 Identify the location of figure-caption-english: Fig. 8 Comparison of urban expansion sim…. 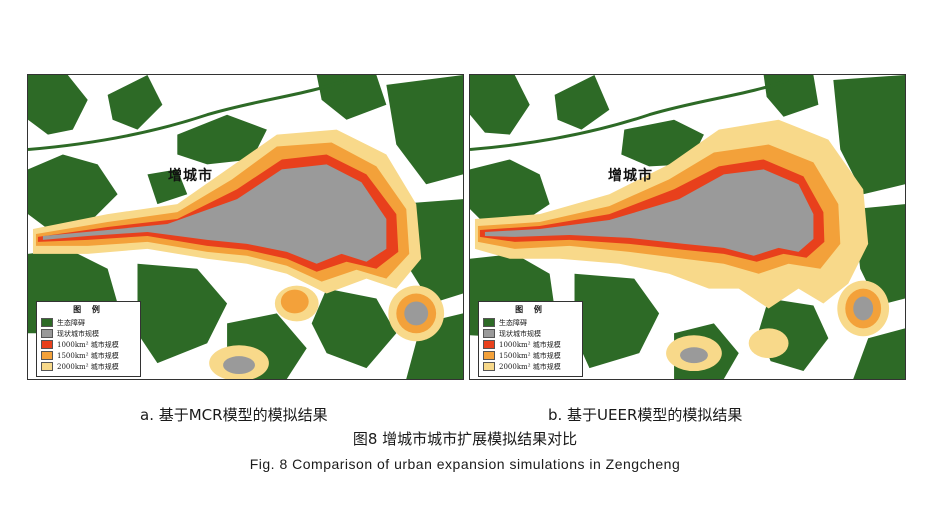
(465, 464).